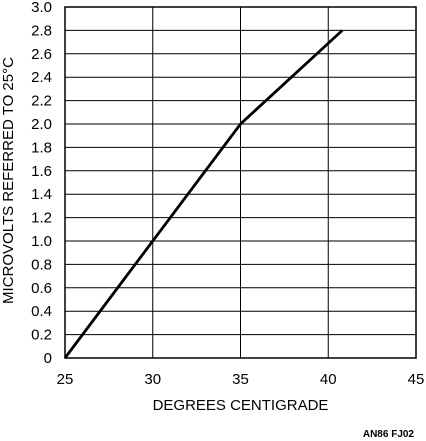 Image resolution: width=426 pixels, height=441 pixels. I want to click on x-tick-label: 25, so click(65, 379).